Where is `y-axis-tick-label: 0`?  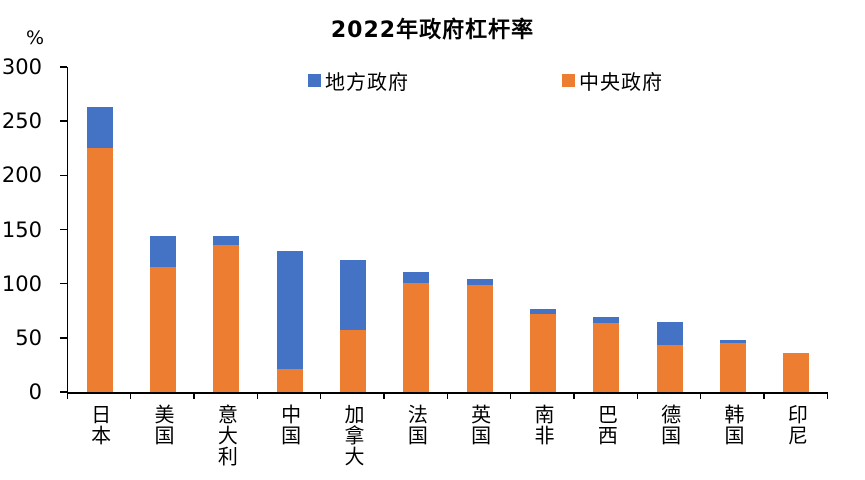 y-axis-tick-label: 0 is located at coordinates (35, 392).